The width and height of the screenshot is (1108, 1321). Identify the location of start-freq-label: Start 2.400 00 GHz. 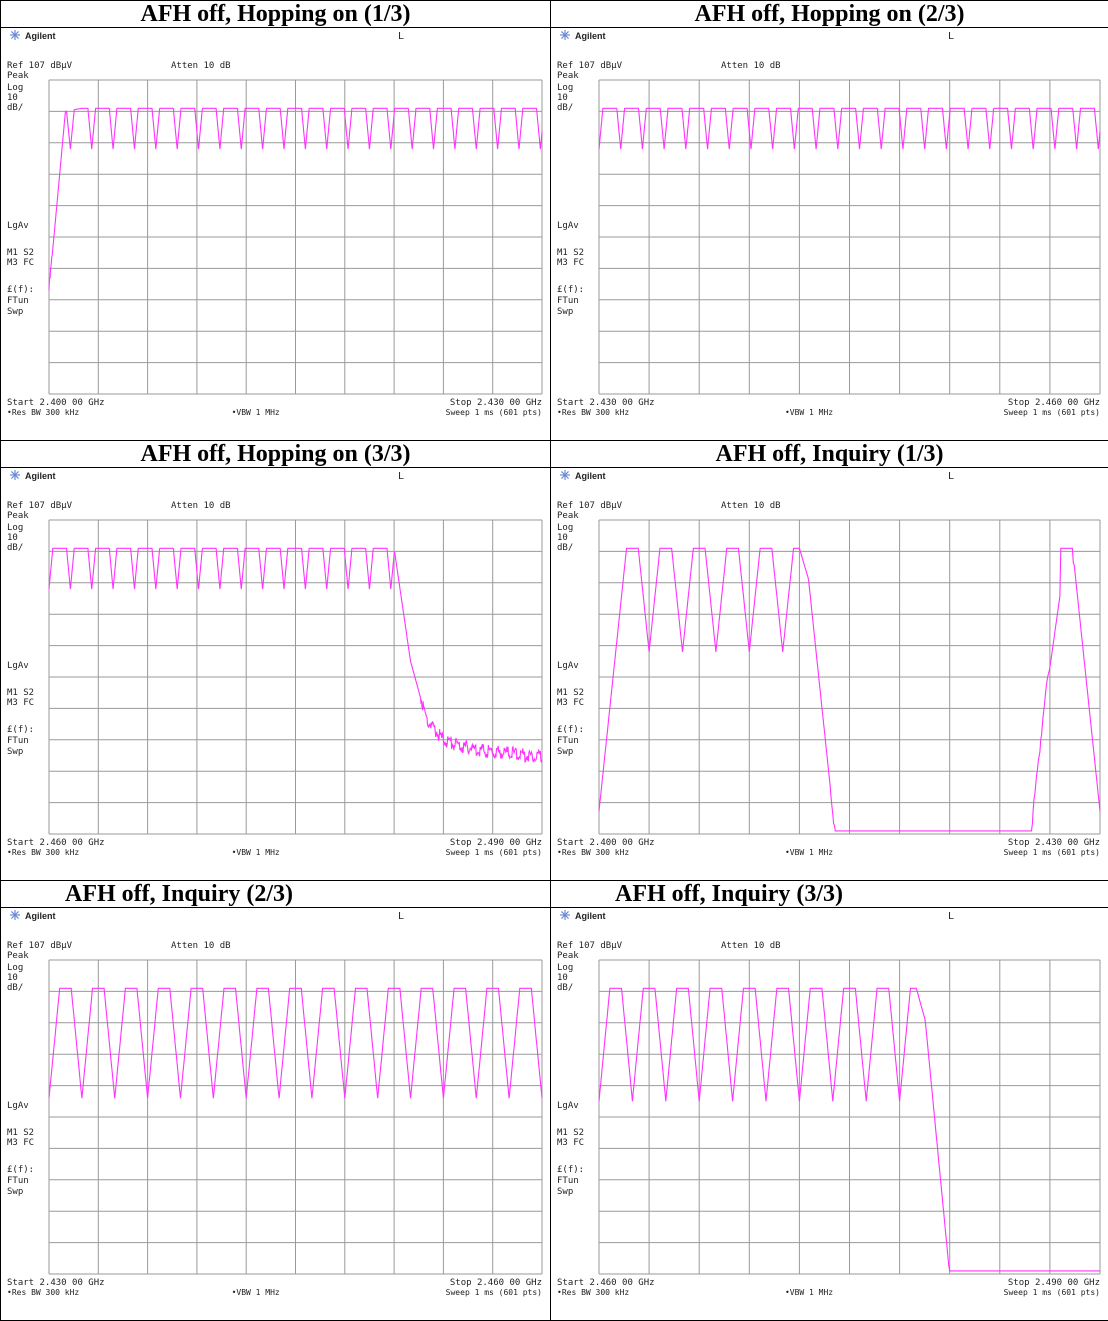
(56, 403).